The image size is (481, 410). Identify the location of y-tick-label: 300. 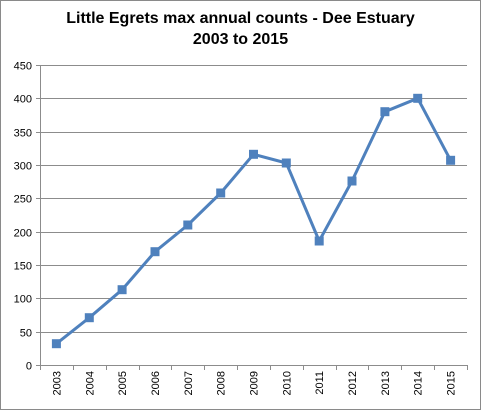
(23, 167).